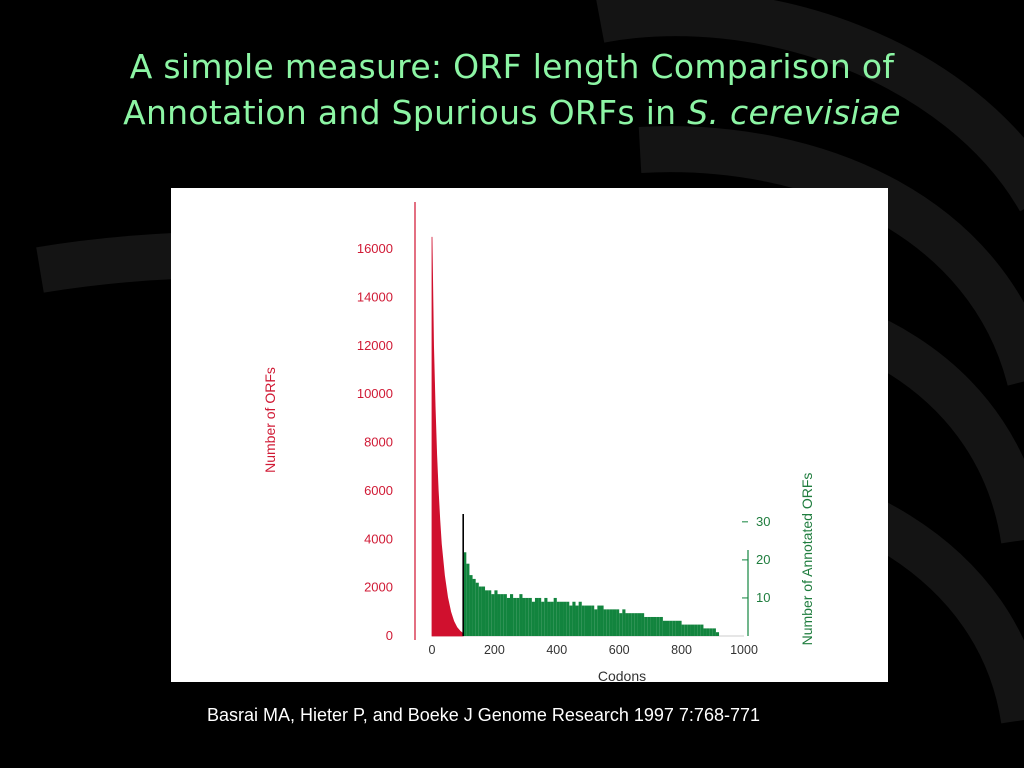  I want to click on left-tick-labels: 0 2000 4000 6000 8000 10000 12000 14000 16000, so click(375, 442).